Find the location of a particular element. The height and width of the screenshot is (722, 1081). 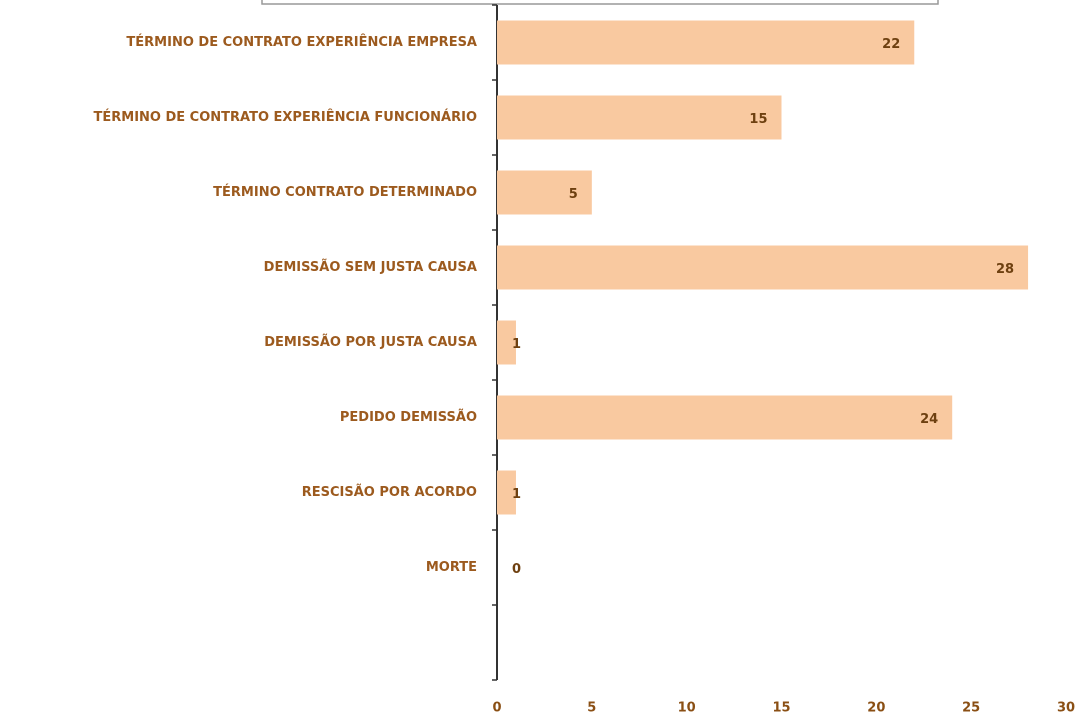

value-label: 24 is located at coordinates (929, 419).